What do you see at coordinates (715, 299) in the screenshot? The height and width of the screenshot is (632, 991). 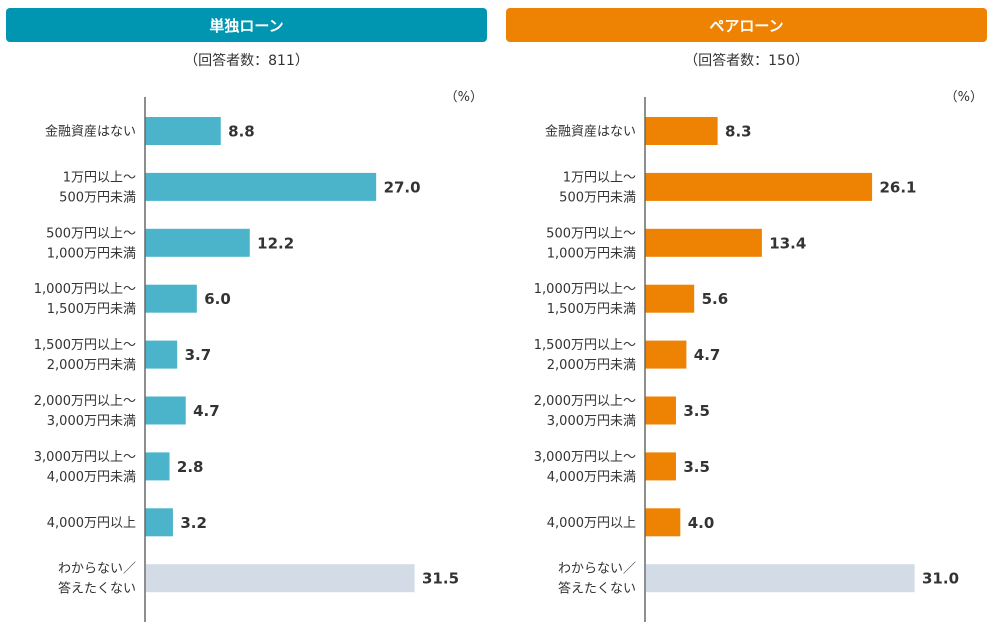 I see `data-label: 5.6` at bounding box center [715, 299].